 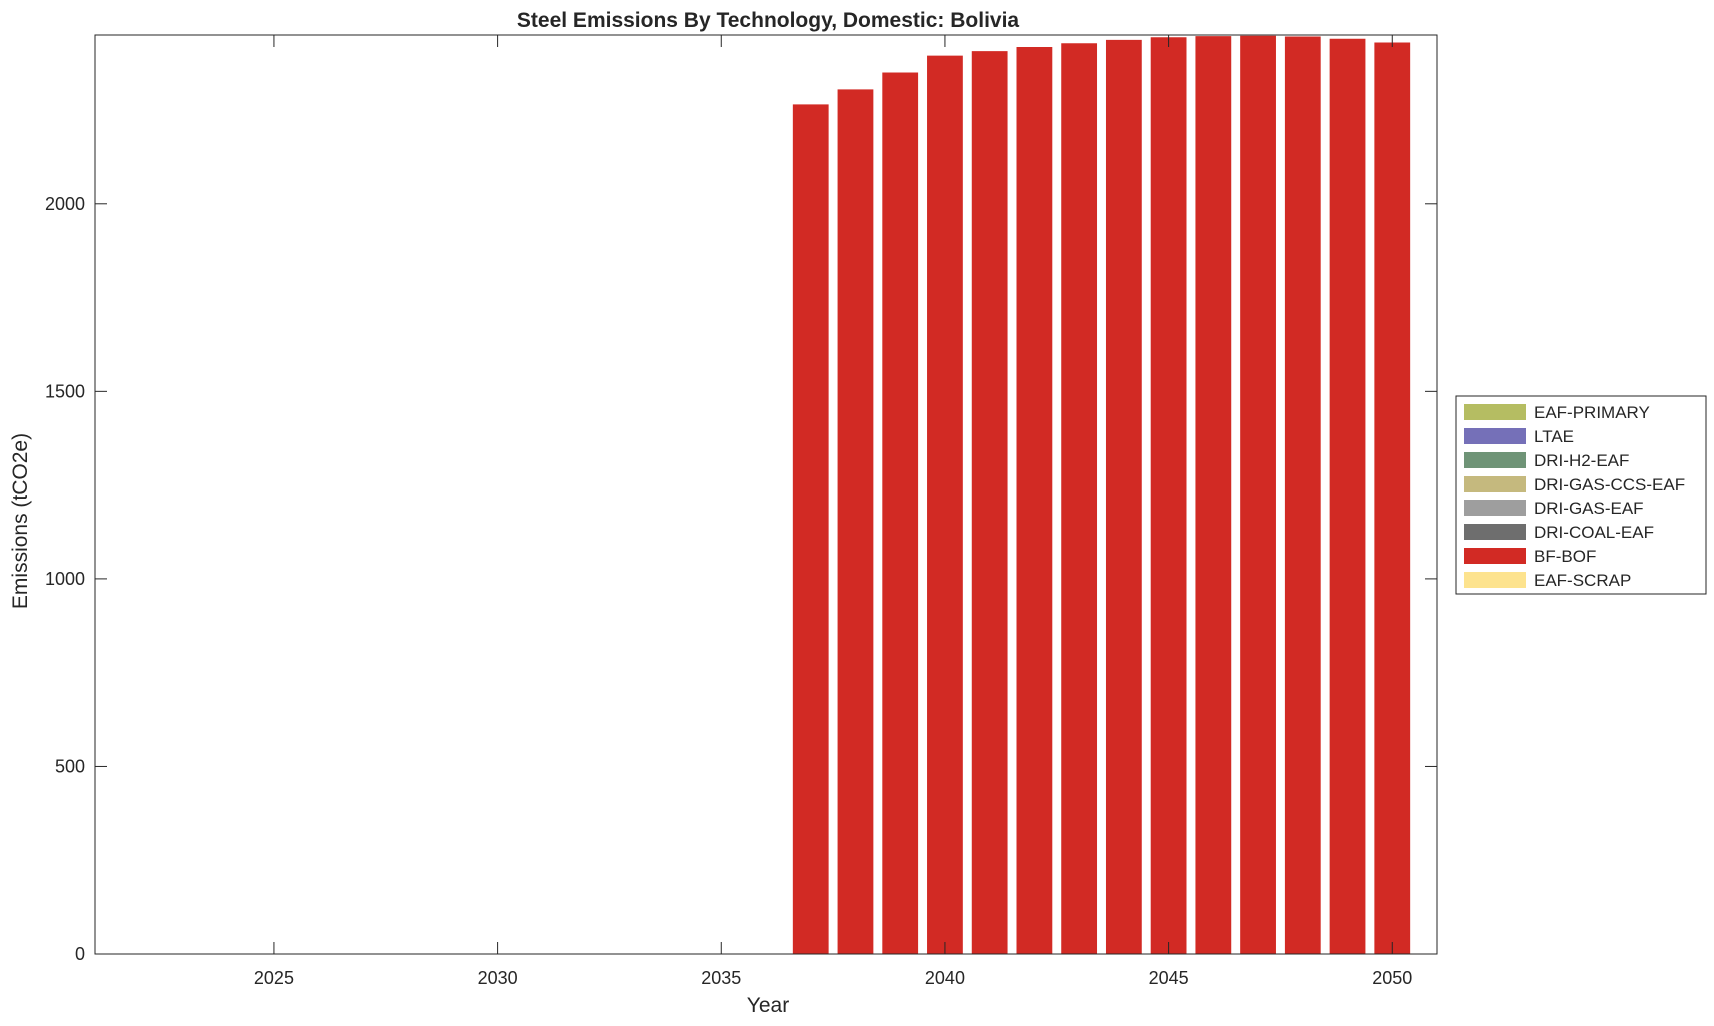 I want to click on bar-bf-bof-2050, so click(x=1392, y=498).